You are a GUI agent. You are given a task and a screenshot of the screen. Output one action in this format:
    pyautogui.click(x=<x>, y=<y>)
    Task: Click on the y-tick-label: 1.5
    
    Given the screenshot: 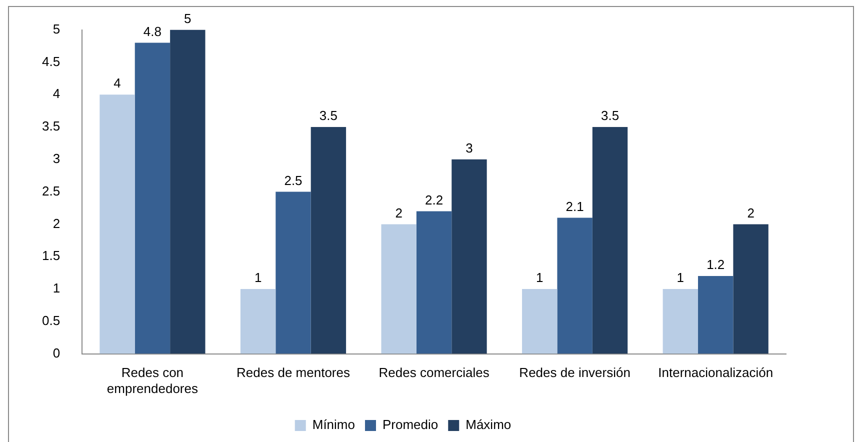 What is the action you would take?
    pyautogui.click(x=51, y=256)
    